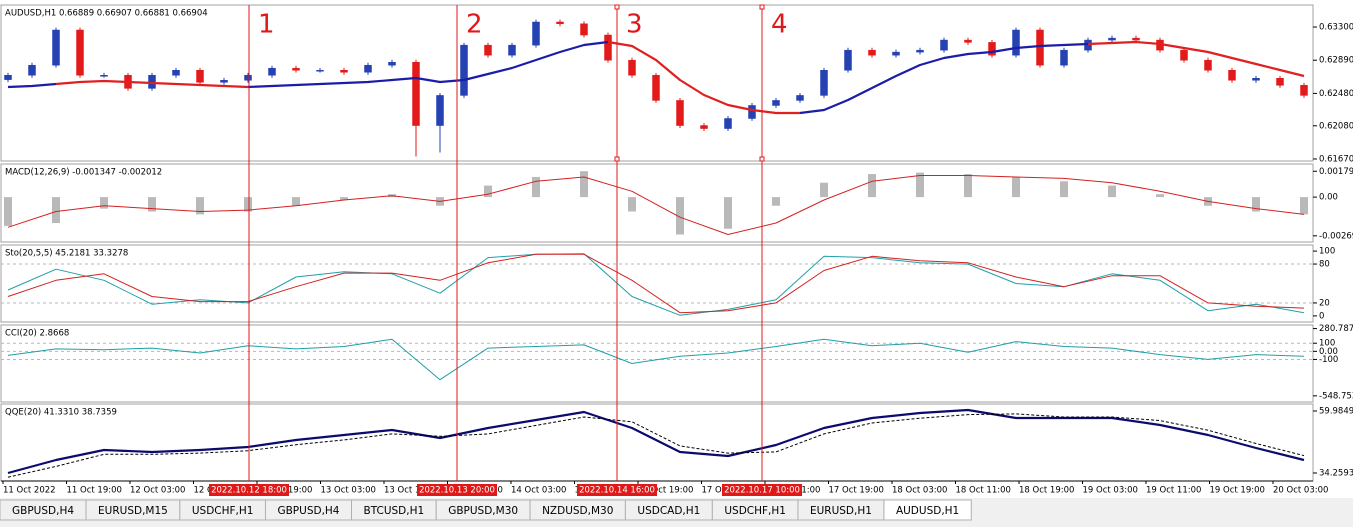 This screenshot has width=1353, height=527. I want to click on time-label: 11 Oct 2022, so click(29, 491).